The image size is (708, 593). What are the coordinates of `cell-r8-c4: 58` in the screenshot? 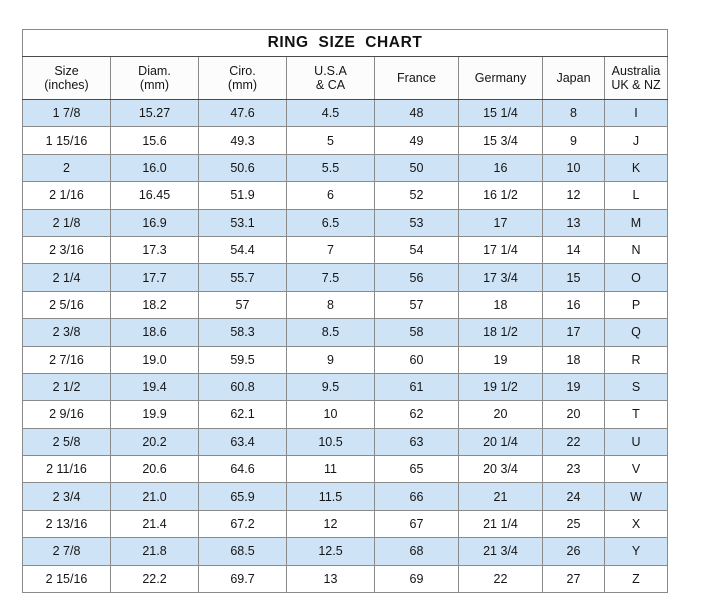 It's located at (416, 332).